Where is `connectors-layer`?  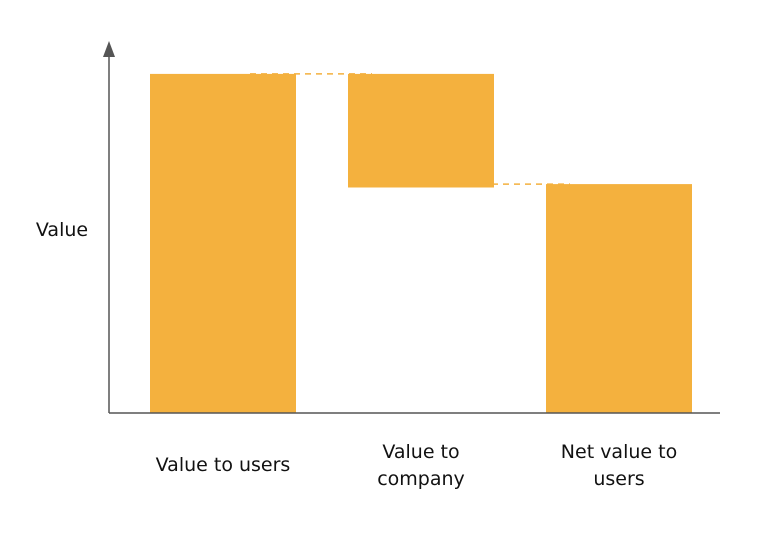
connectors-layer is located at coordinates (410, 129).